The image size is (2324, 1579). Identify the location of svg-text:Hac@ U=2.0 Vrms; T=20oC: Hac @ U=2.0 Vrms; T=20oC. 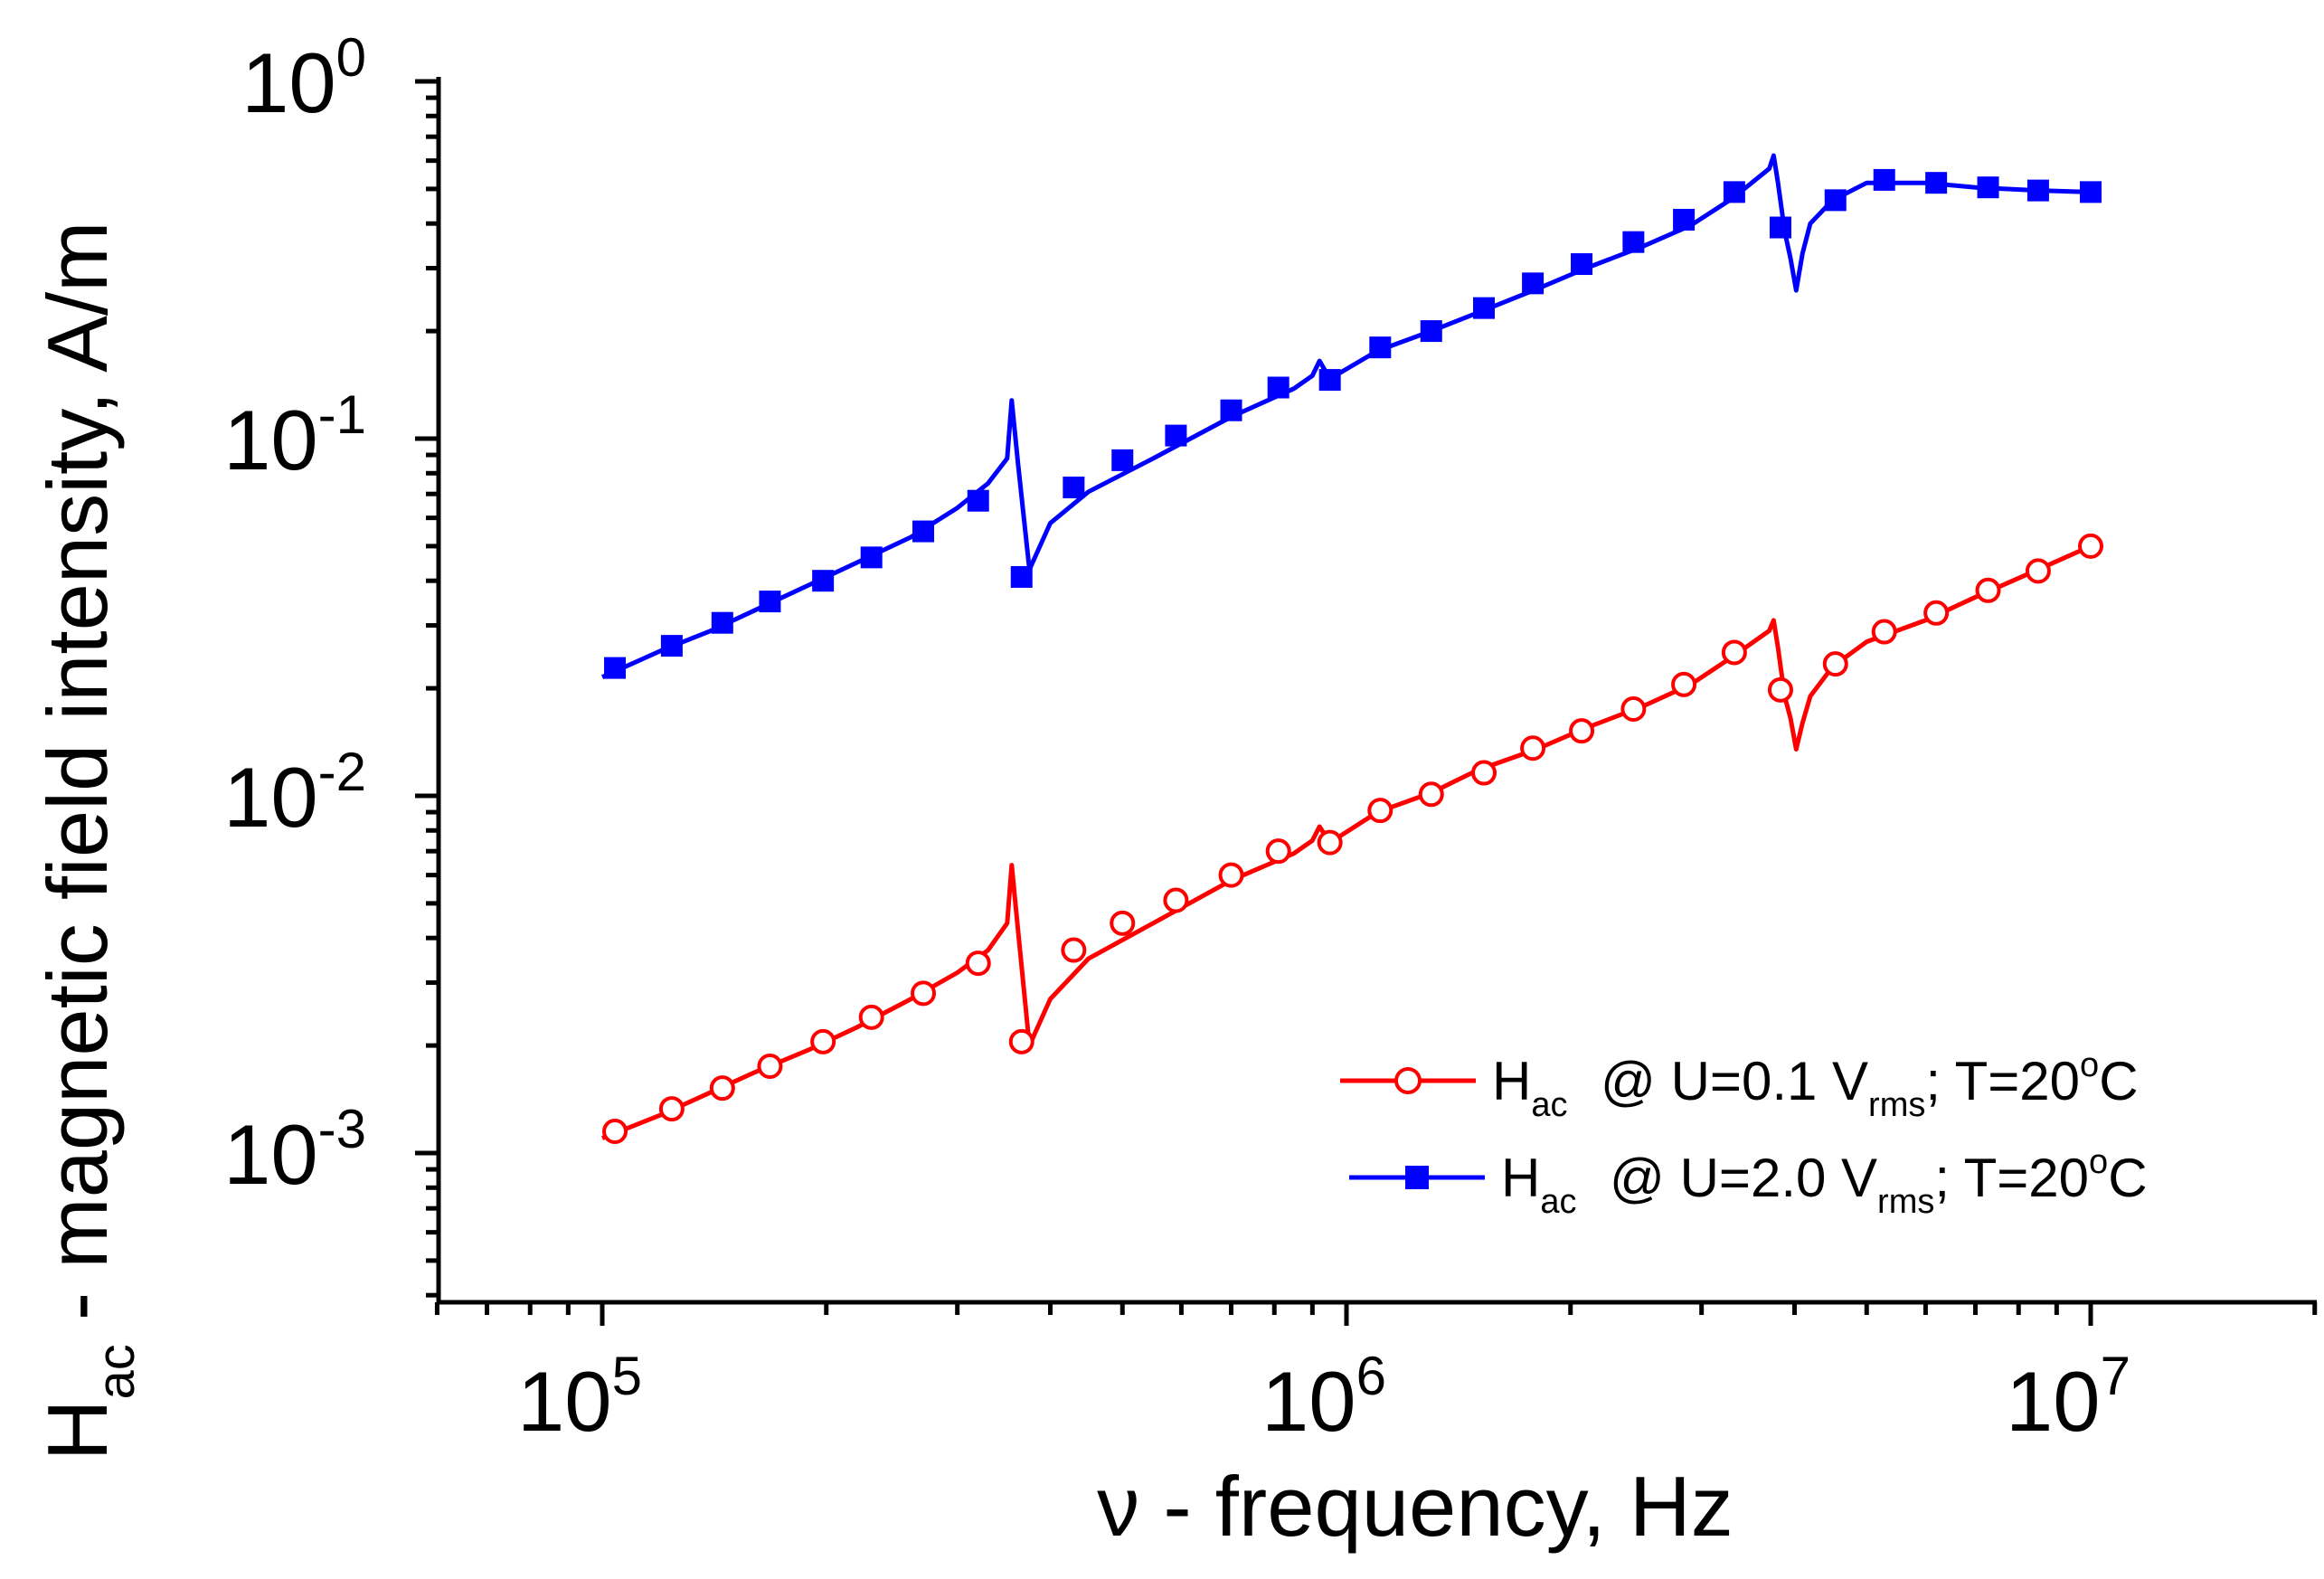
(1825, 1182).